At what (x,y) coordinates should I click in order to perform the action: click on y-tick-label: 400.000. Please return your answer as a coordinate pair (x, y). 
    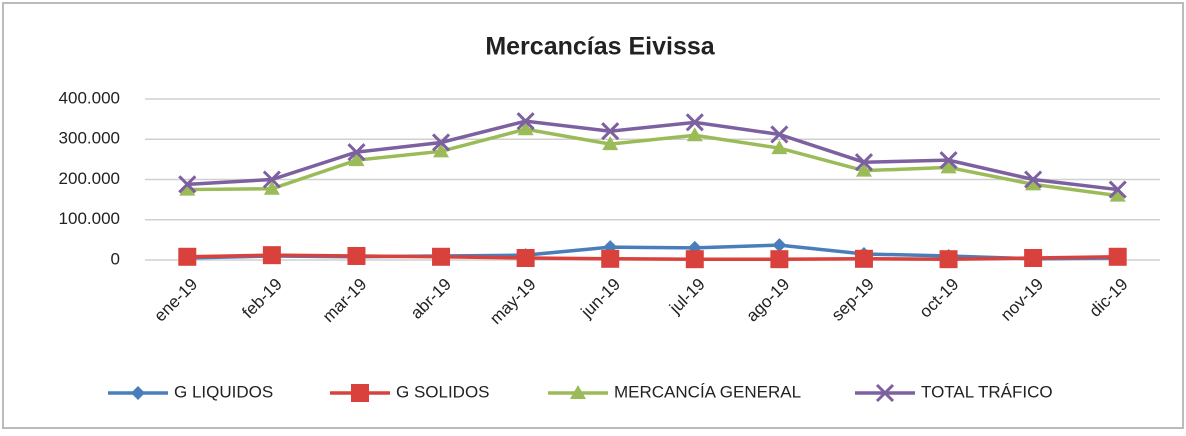
    Looking at the image, I should click on (89, 97).